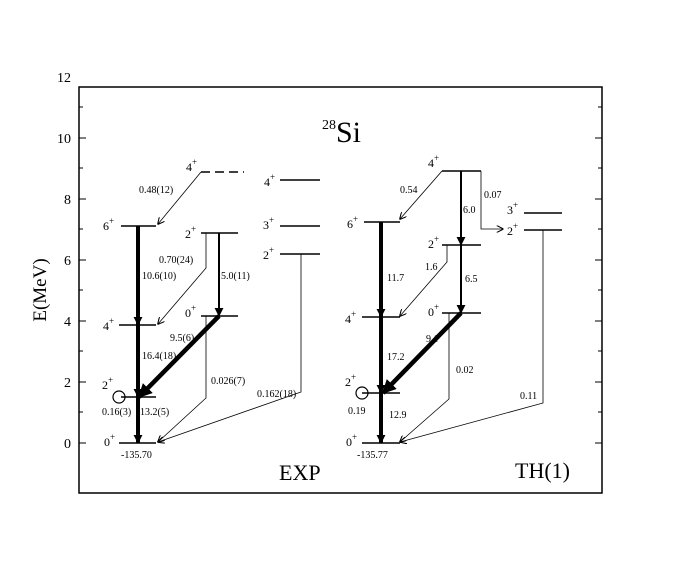 Image resolution: width=678 pixels, height=581 pixels. What do you see at coordinates (341, 132) in the screenshot?
I see `nucleus-title: 28Si` at bounding box center [341, 132].